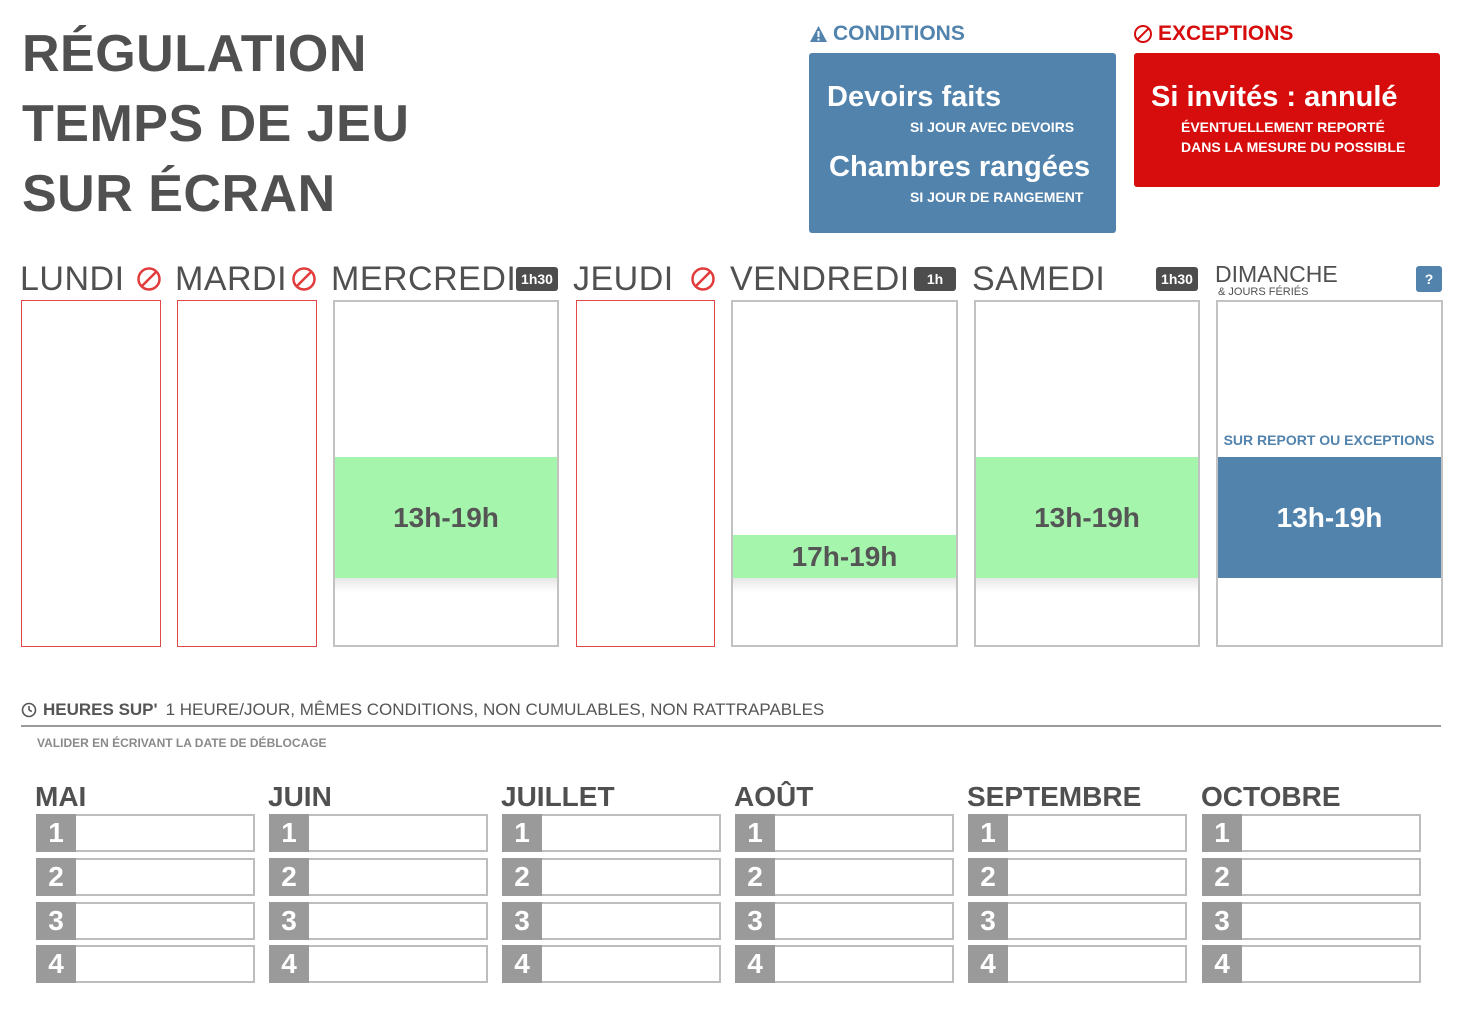 This screenshot has width=1462, height=1022. What do you see at coordinates (992, 127) in the screenshot?
I see `condition-homework-note: SI JOUR AVEC DEVOIRS` at bounding box center [992, 127].